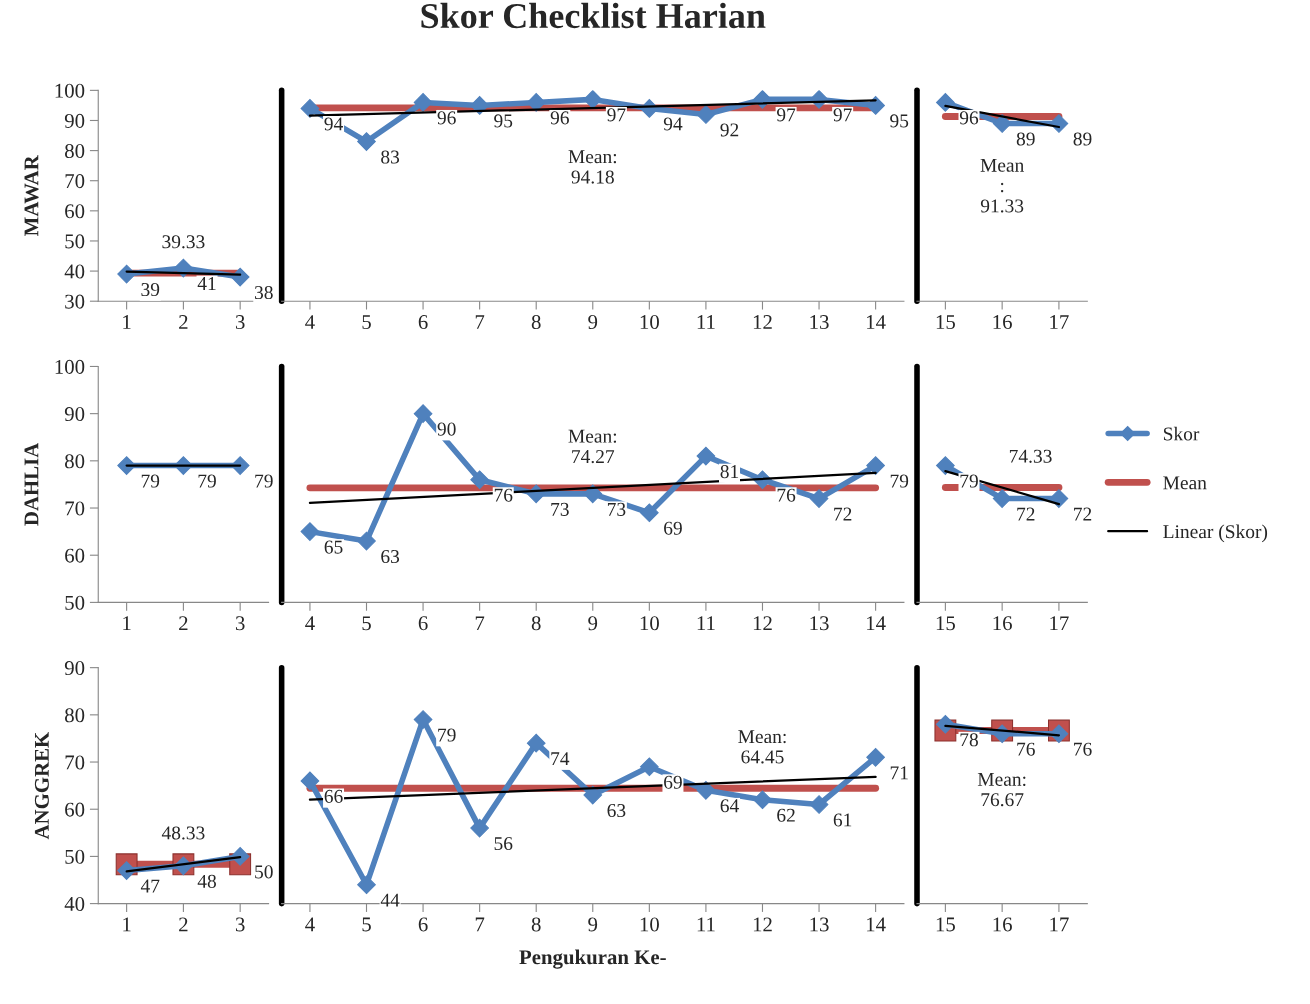 The image size is (1310, 1004). Describe the element at coordinates (729, 472) in the screenshot. I see `data-label: 81` at that location.